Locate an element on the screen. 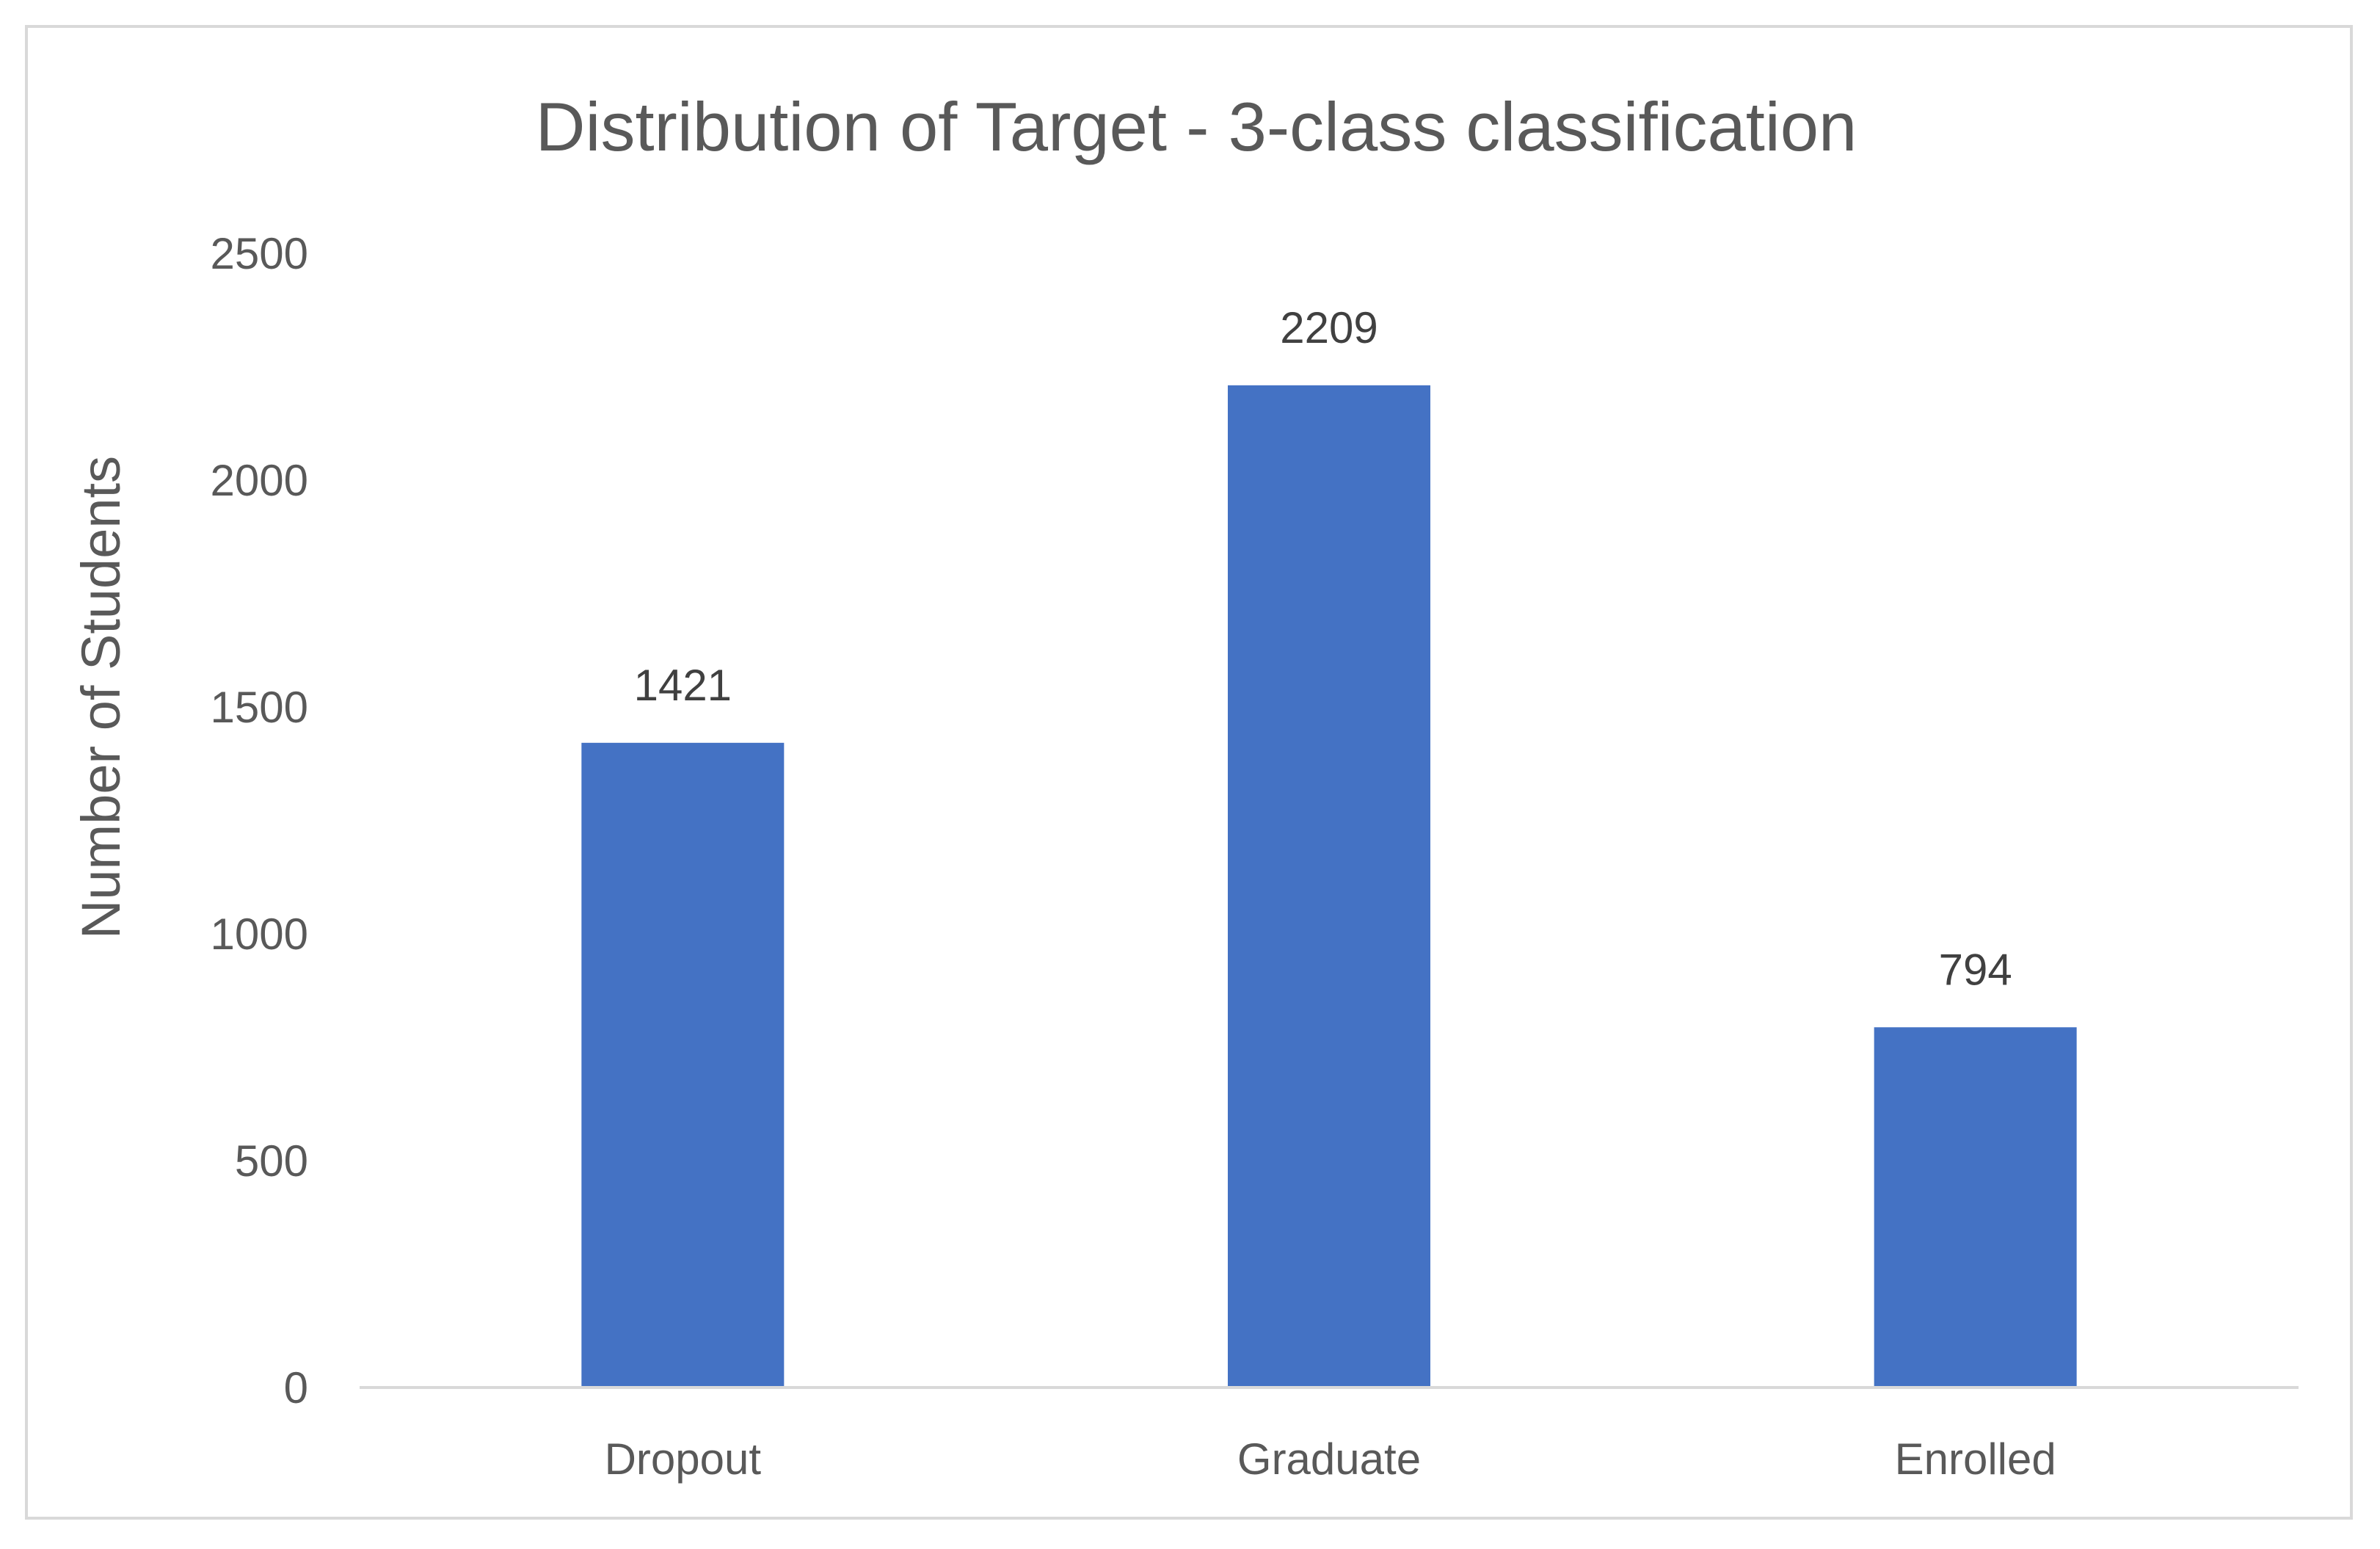  x-tick-label-dropout: Dropout is located at coordinates (683, 1459).